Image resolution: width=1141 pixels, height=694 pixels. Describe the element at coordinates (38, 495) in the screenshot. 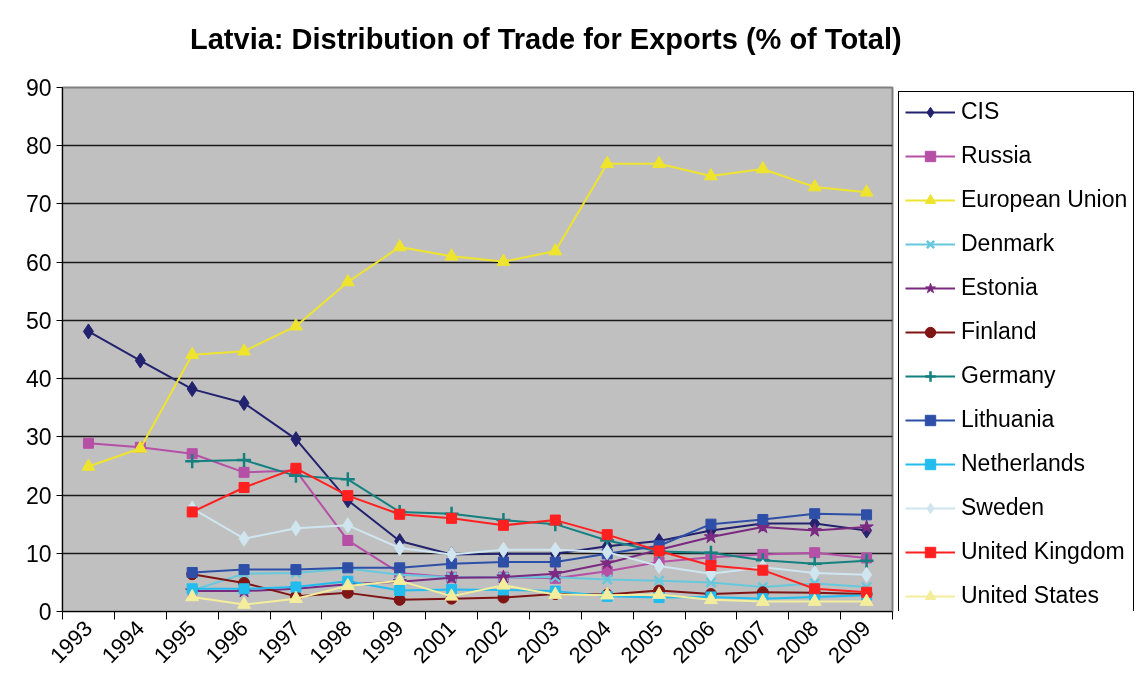

I see `y-tick-label: 20` at that location.